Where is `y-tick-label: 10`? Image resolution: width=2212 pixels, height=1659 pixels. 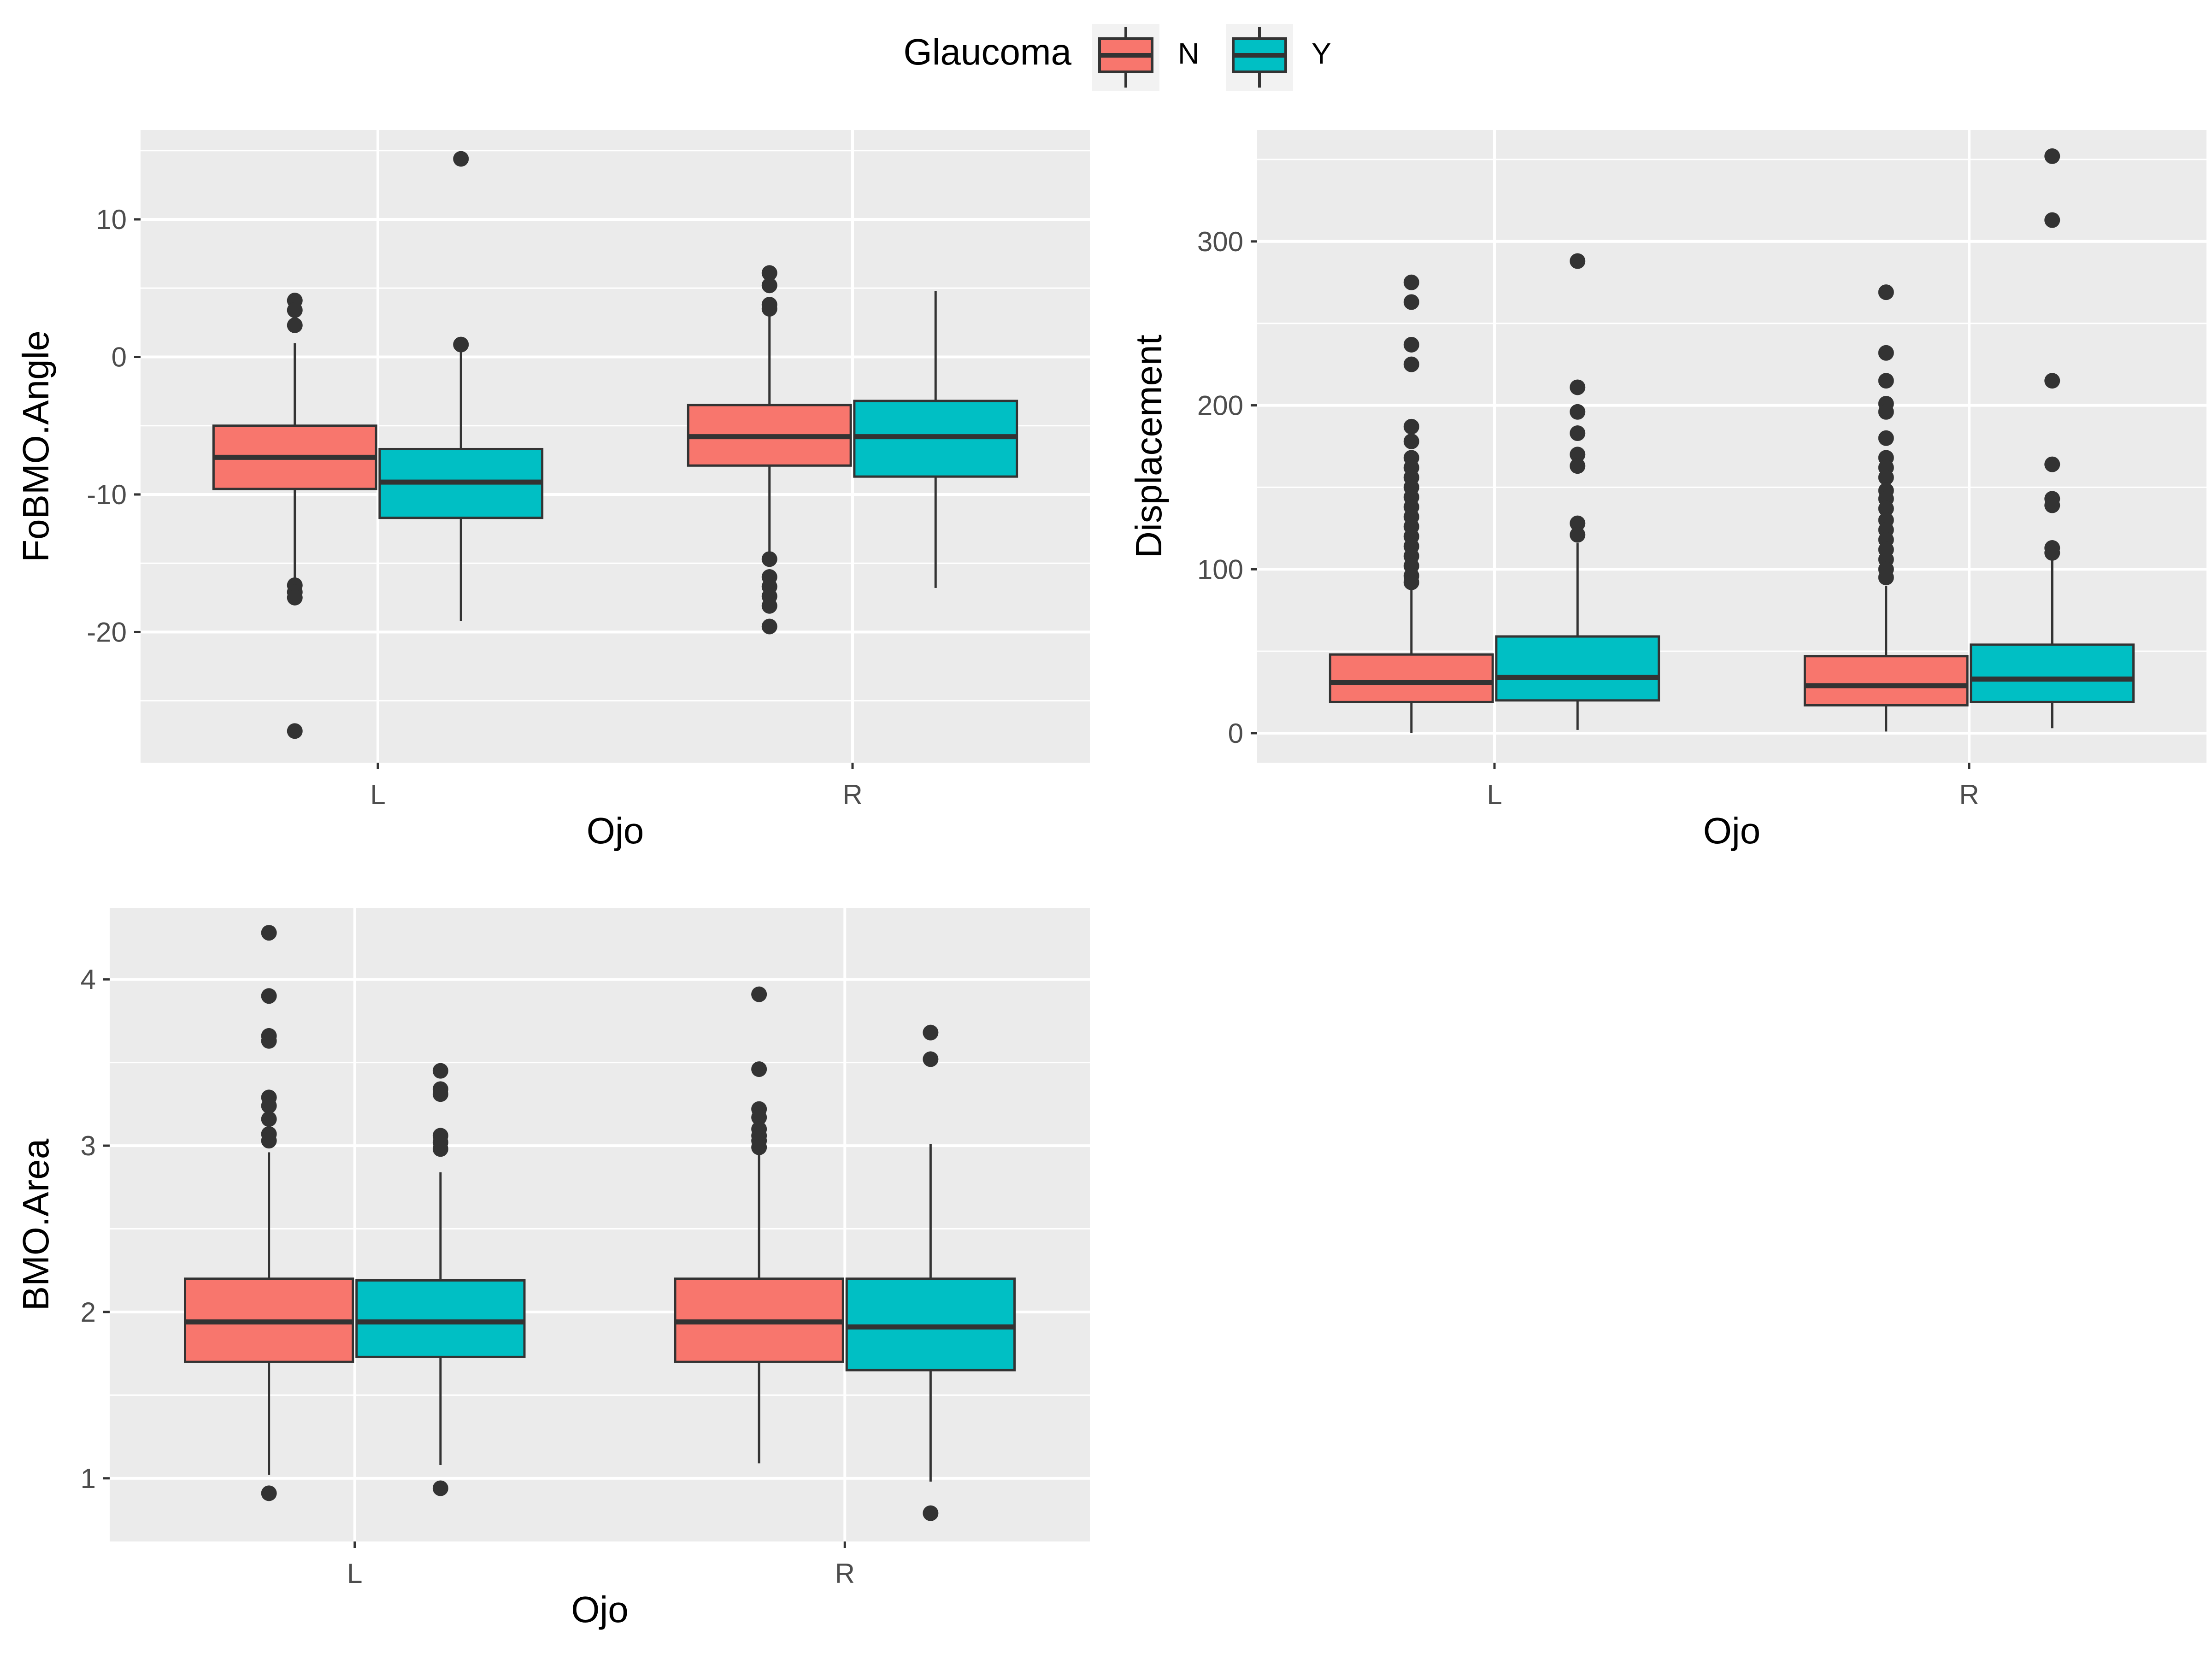
y-tick-label: 10 is located at coordinates (111, 219).